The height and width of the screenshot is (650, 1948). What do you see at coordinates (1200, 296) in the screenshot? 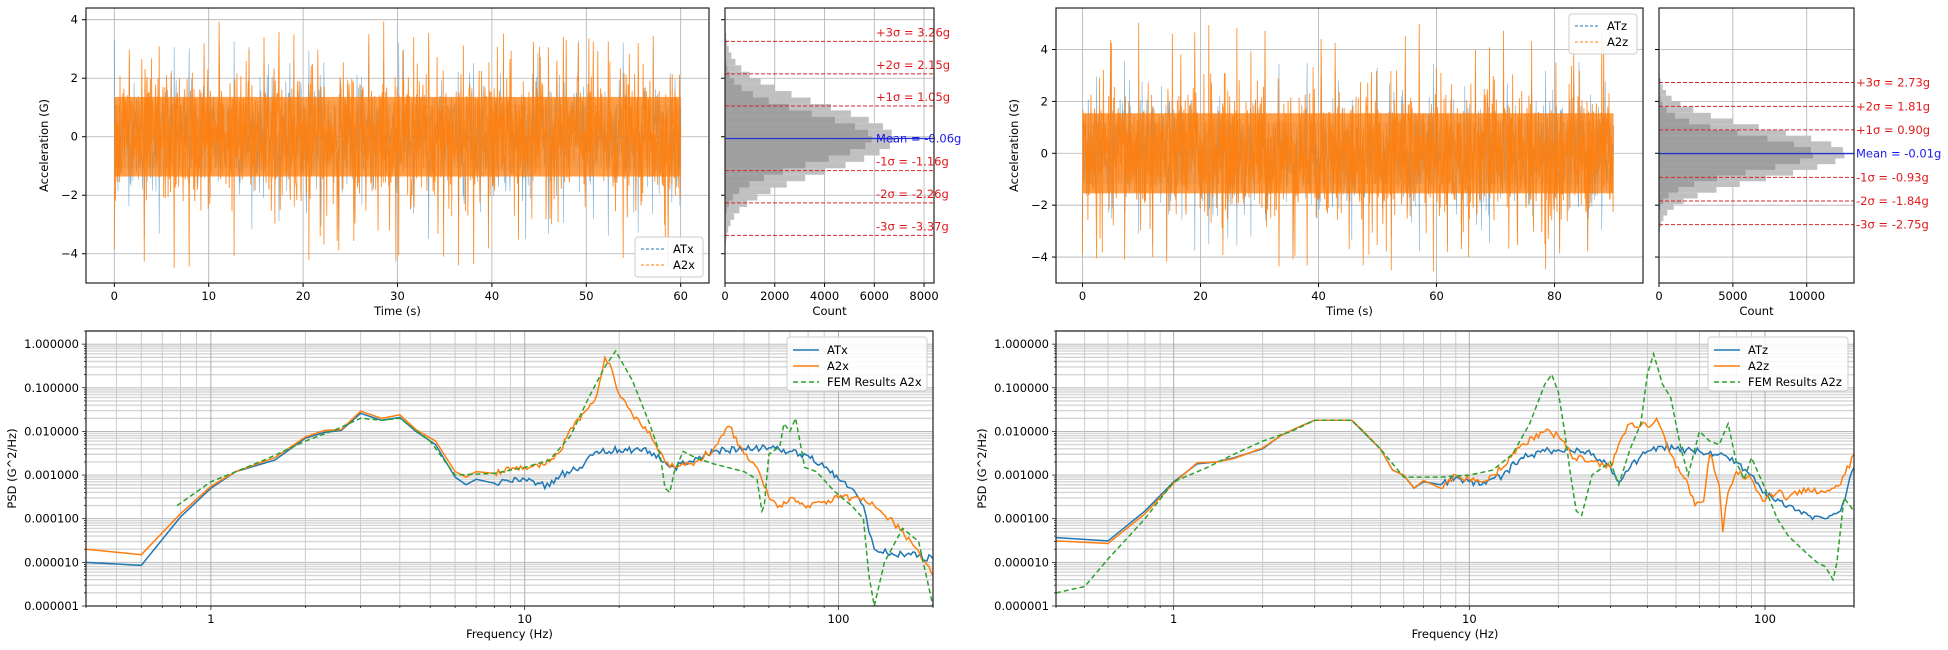
I see `x-tick-label: 20` at bounding box center [1200, 296].